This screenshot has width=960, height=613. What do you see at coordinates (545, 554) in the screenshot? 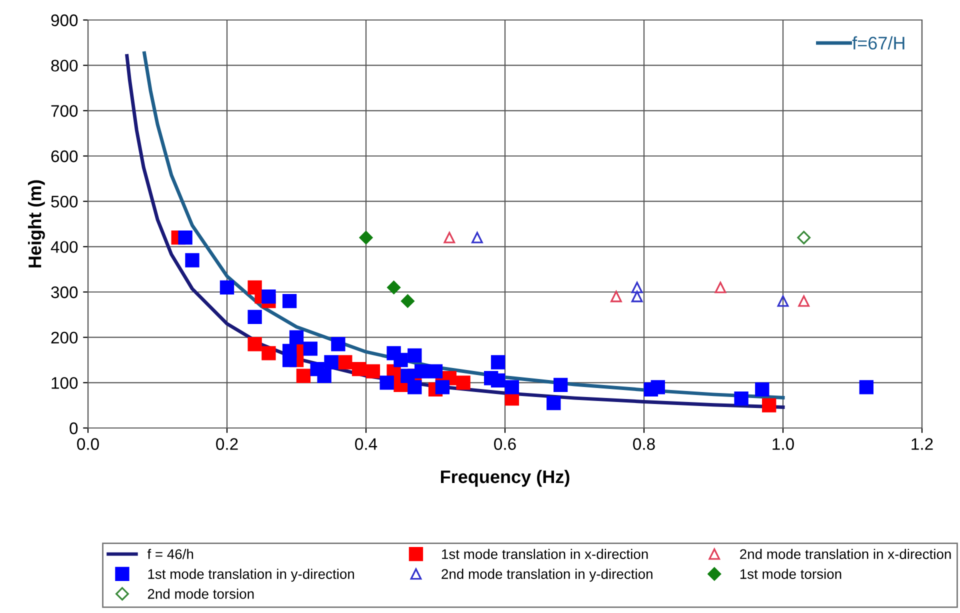
I see `legend-label: 1st mode translation in x-direction` at bounding box center [545, 554].